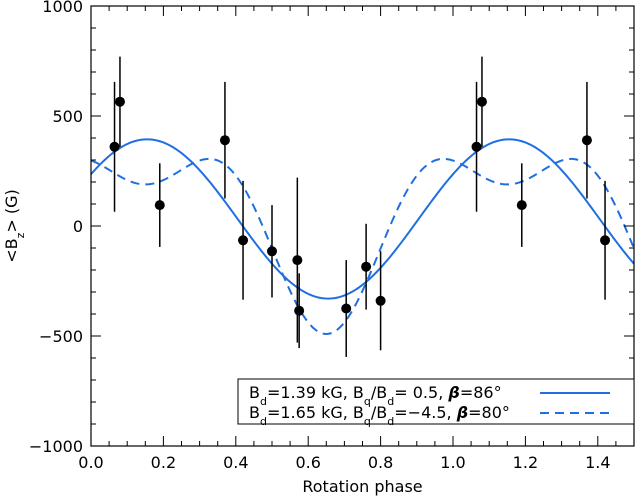 Image resolution: width=637 pixels, height=496 pixels. What do you see at coordinates (315, 392) in the screenshot?
I see `legend-text-part: =1.39 kG, B` at bounding box center [315, 392].